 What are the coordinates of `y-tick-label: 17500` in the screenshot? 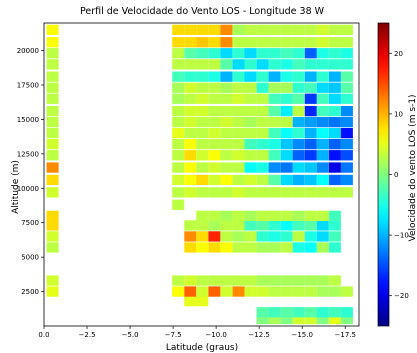 It's located at (28, 85).